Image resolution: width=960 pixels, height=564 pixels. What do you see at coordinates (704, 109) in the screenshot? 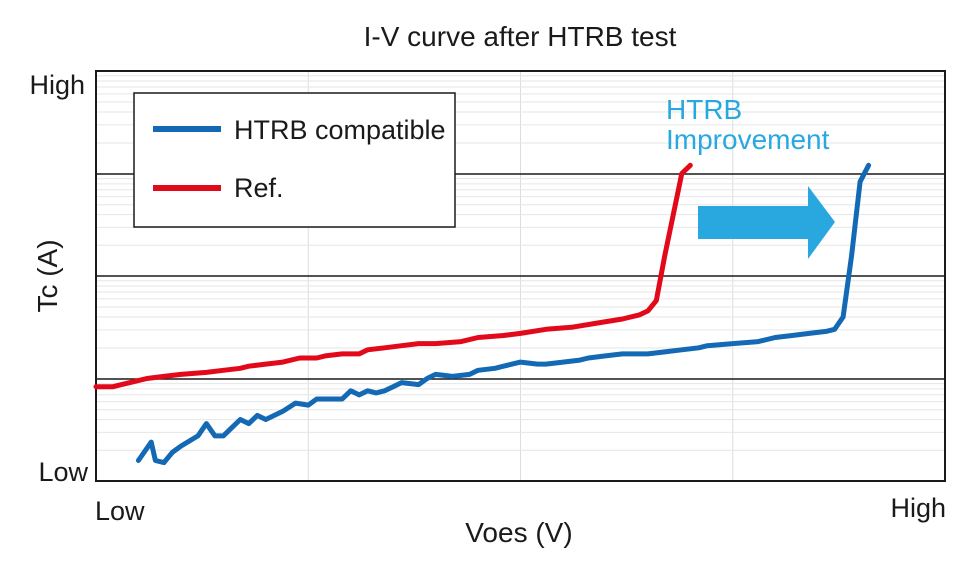
I see `annotation-text-line1: HTRB` at bounding box center [704, 109].